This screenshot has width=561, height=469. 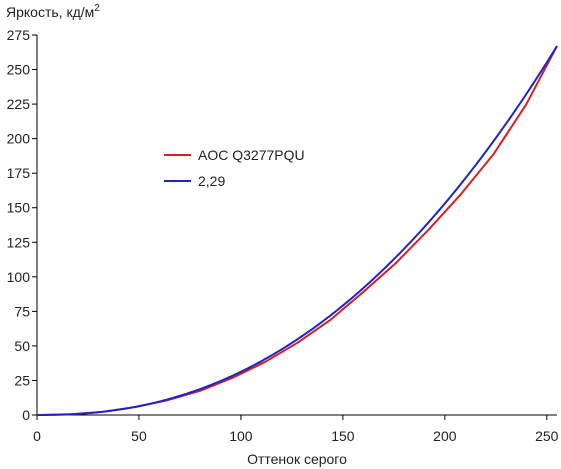 What do you see at coordinates (296, 429) in the screenshot?
I see `x-axis-ticks: 0 50 100 150 200 250` at bounding box center [296, 429].